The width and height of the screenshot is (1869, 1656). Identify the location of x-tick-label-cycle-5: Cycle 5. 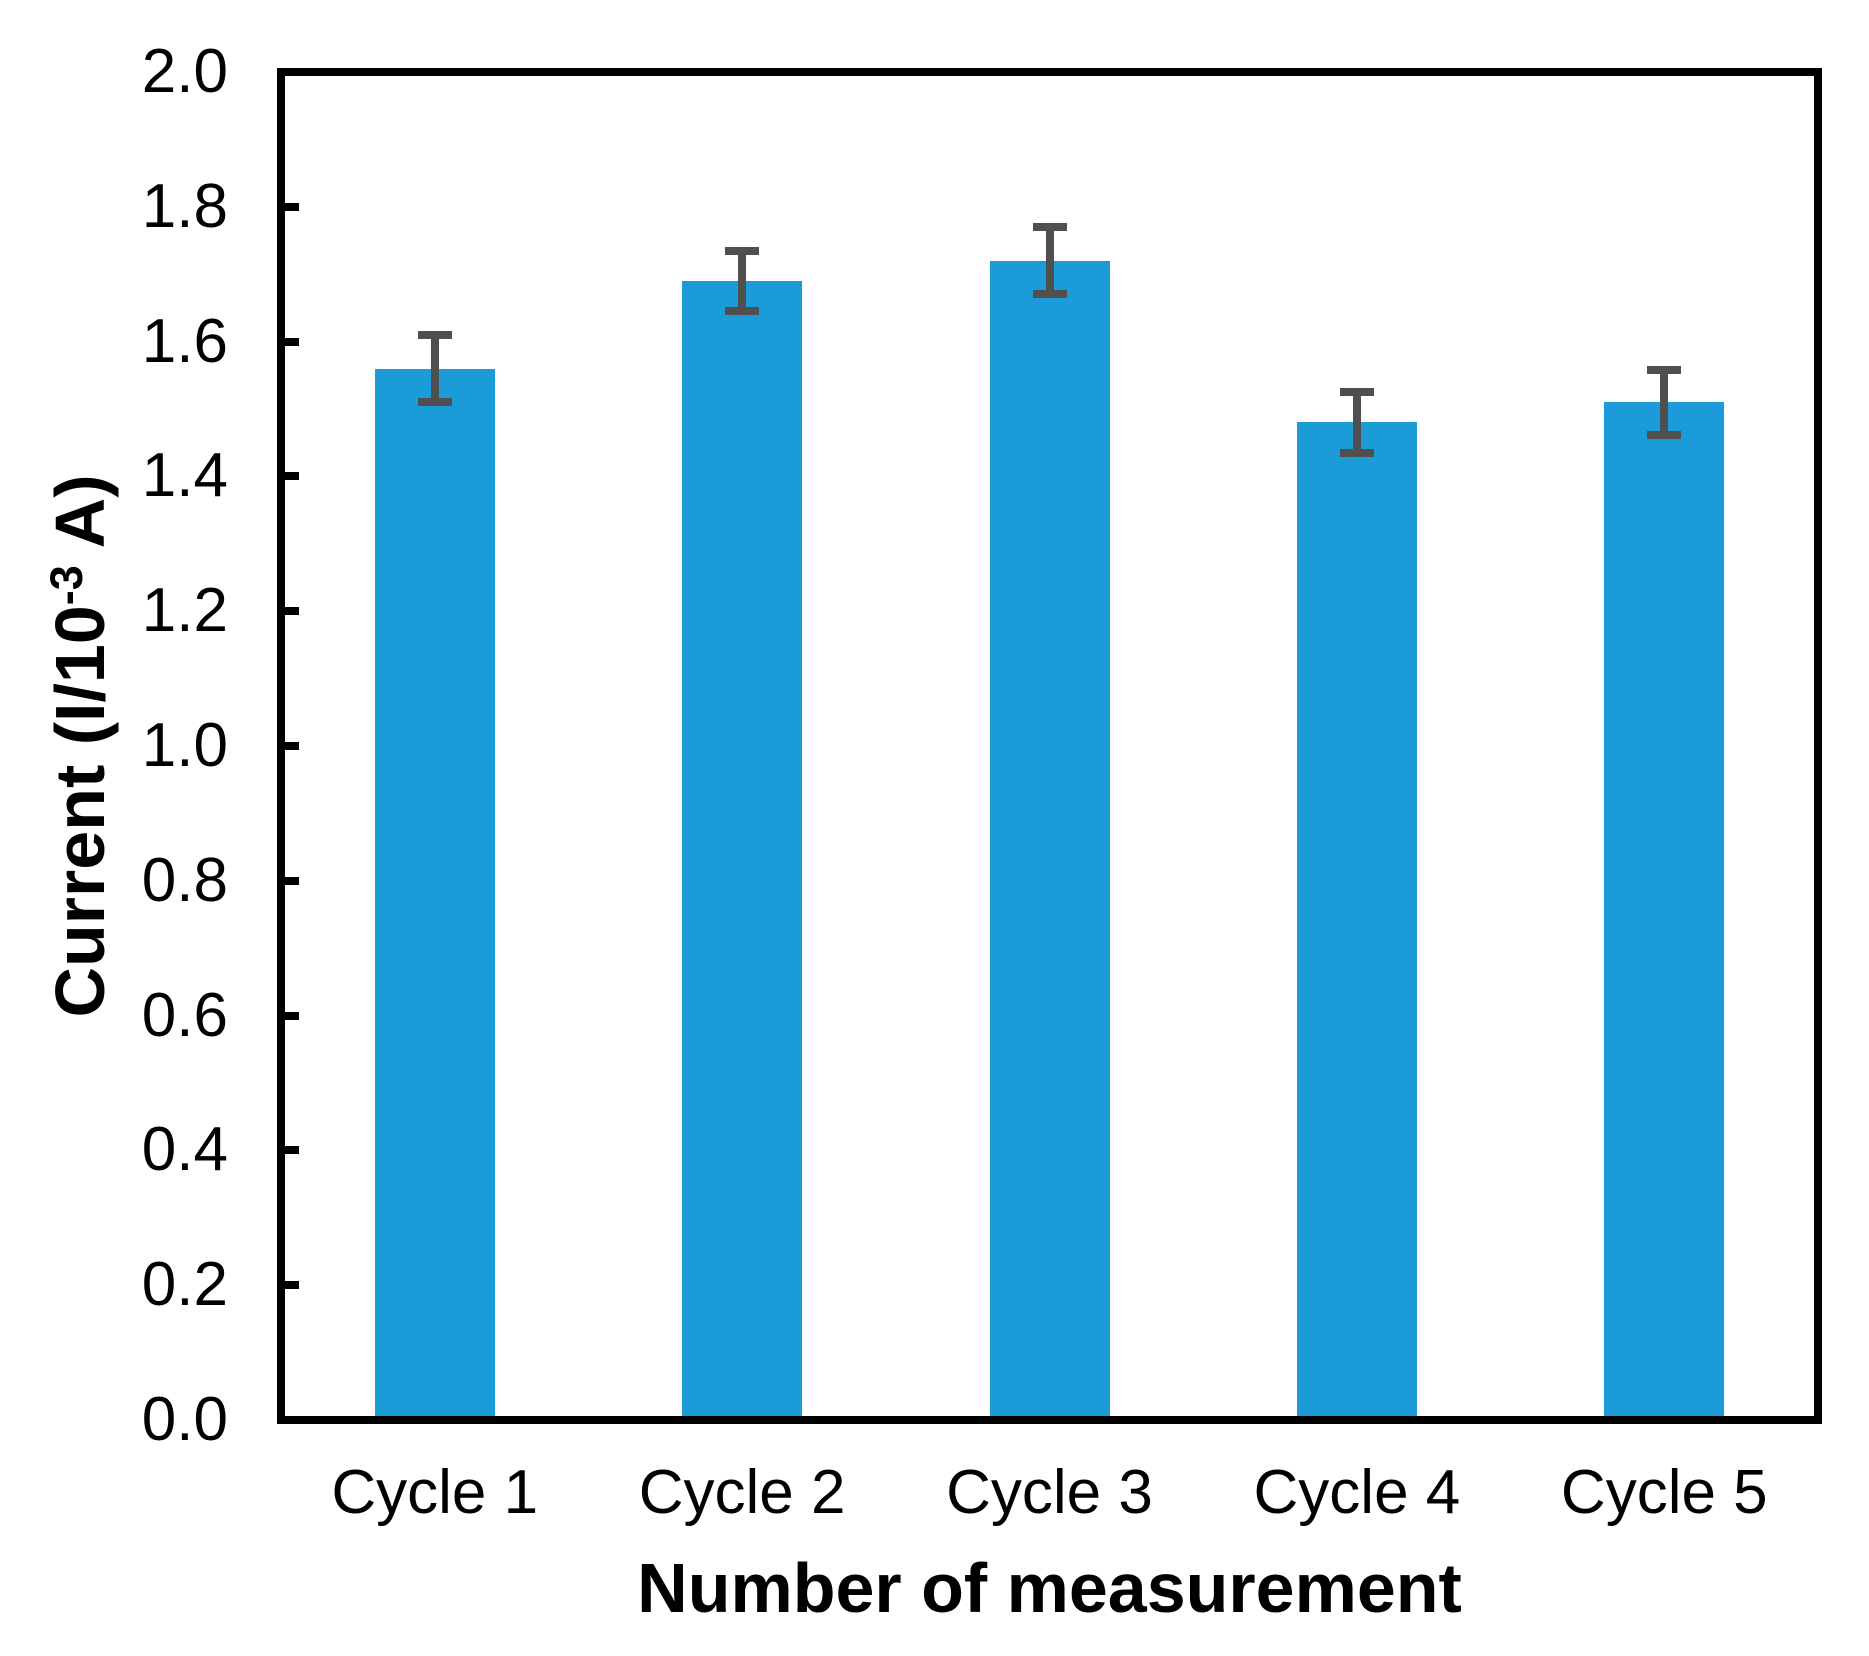
(1664, 1492).